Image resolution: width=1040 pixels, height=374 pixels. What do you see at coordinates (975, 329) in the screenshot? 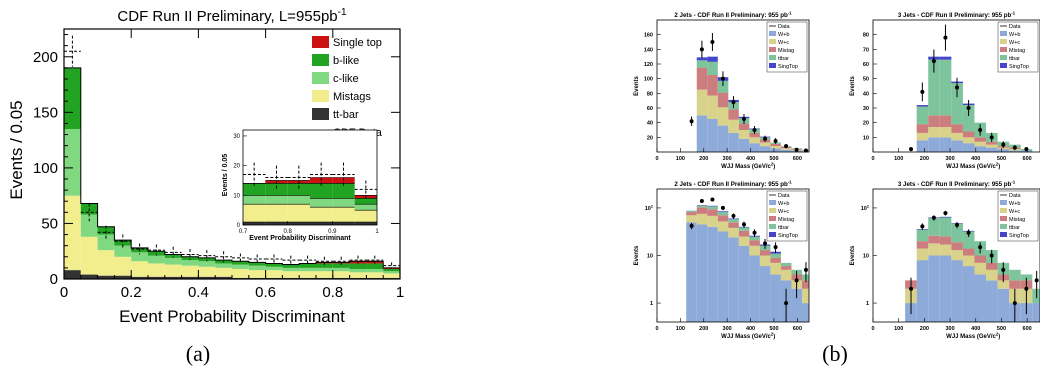
I see `x-tick-label: 400` at bounding box center [975, 329].